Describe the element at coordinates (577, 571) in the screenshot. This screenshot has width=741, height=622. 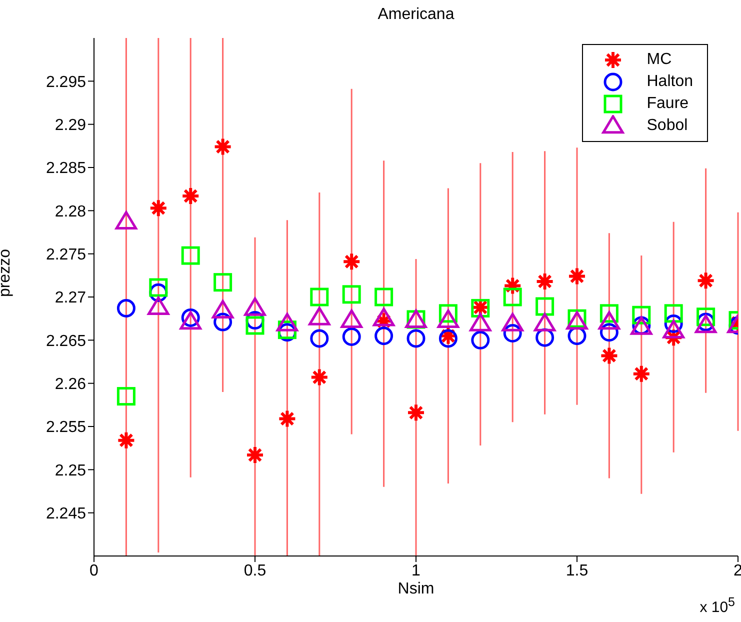
I see `x-tick-label: 1.5` at that location.